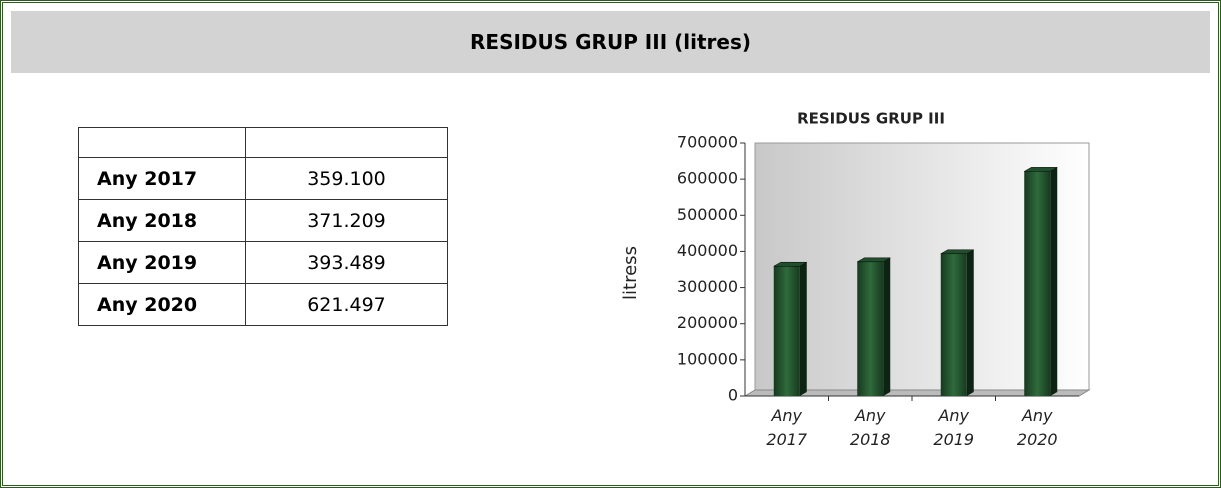  Describe the element at coordinates (707, 142) in the screenshot. I see `y-tick-label: 700000` at that location.